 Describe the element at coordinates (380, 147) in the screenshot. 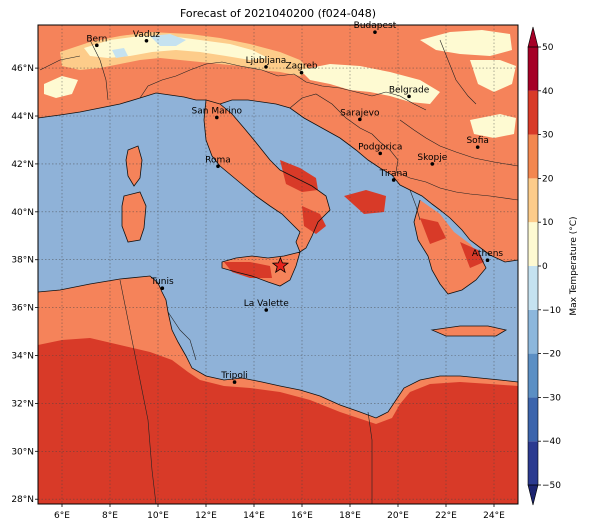

I see `city-label: Podgorica` at that location.